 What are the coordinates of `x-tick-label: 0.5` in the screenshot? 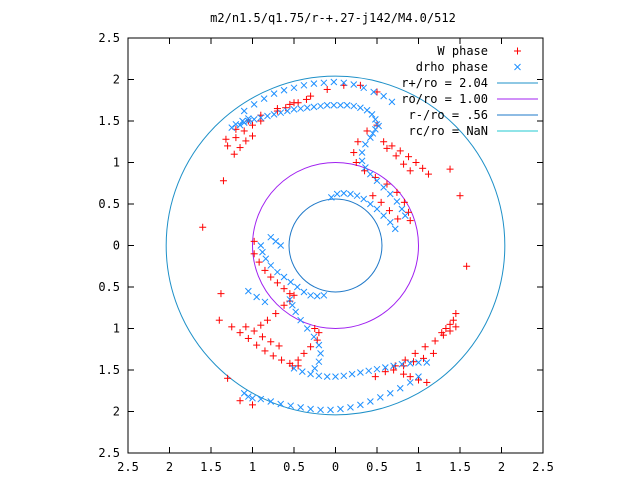 It's located at (377, 467).